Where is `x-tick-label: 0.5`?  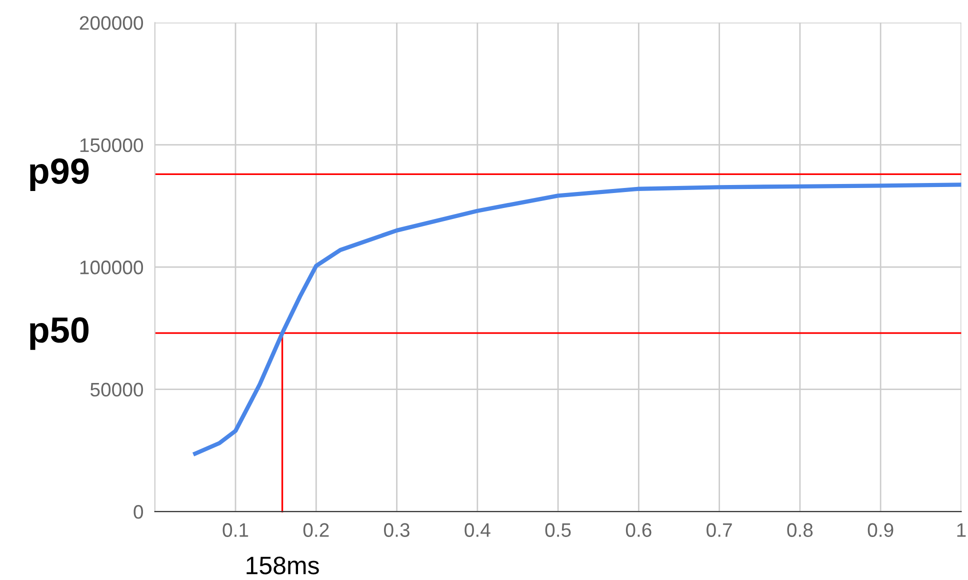
x-tick-label: 0.5 is located at coordinates (558, 530).